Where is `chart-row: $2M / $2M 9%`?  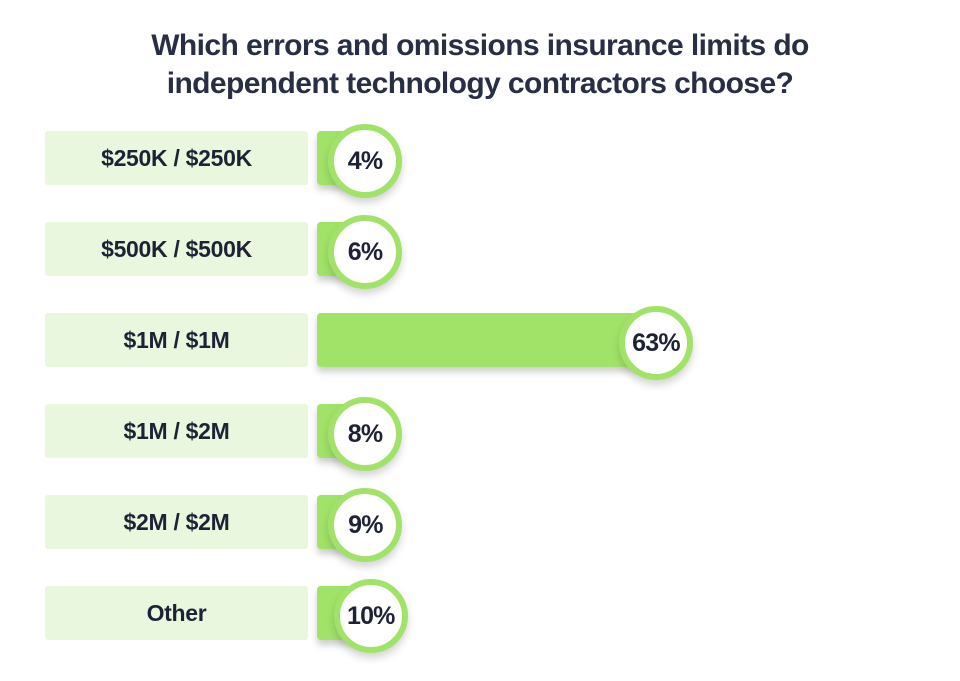 chart-row: $2M / $2M 9% is located at coordinates (480, 525).